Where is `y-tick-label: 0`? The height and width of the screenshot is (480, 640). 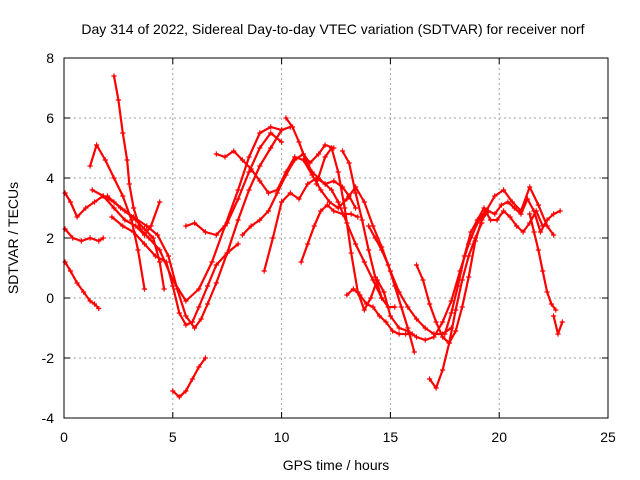
y-tick-label: 0 is located at coordinates (50, 298).